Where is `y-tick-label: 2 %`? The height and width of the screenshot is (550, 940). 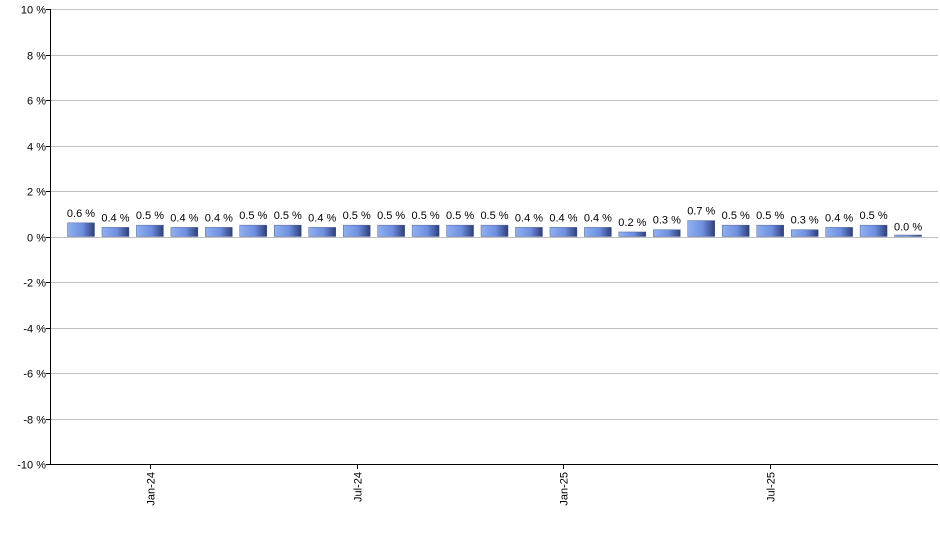 y-tick-label: 2 % is located at coordinates (36, 193).